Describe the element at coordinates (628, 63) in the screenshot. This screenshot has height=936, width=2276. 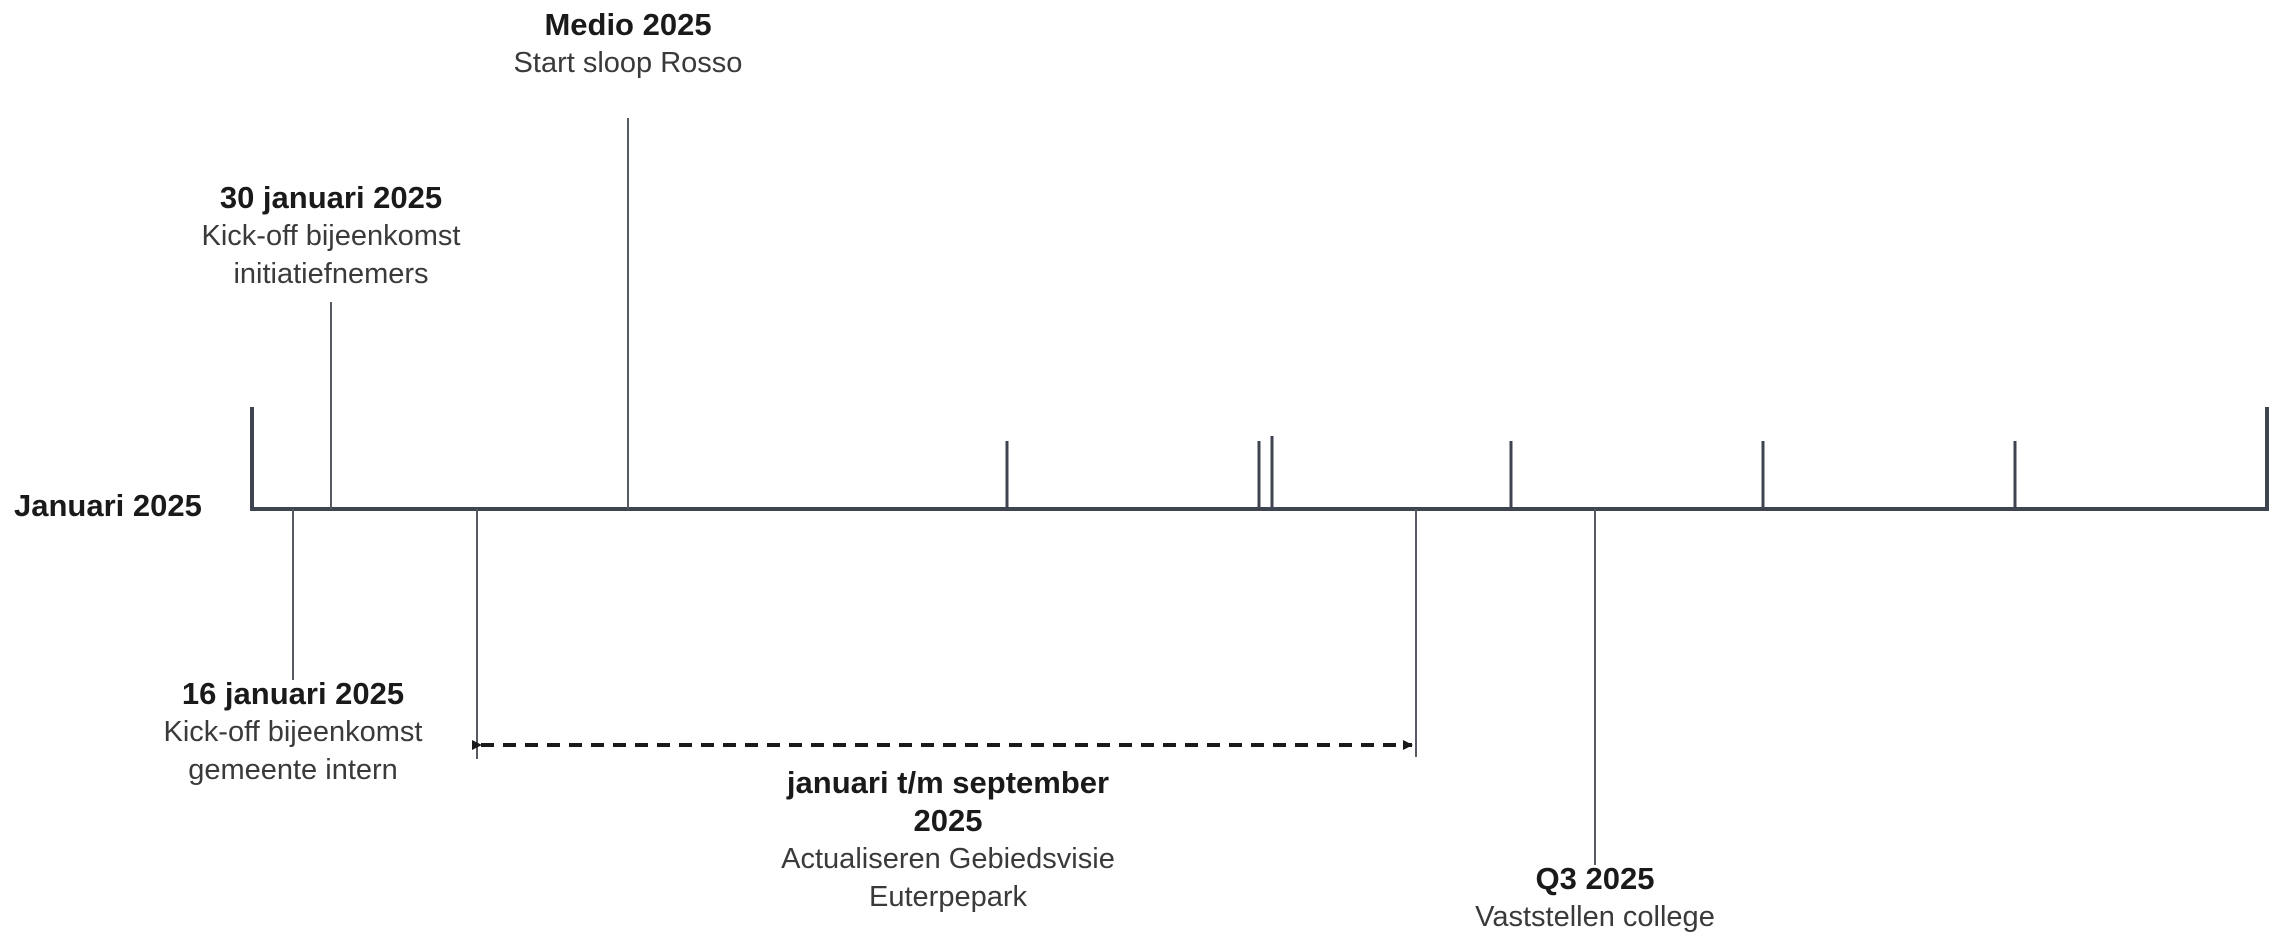
I see `event-text: Start sloop Rosso` at that location.